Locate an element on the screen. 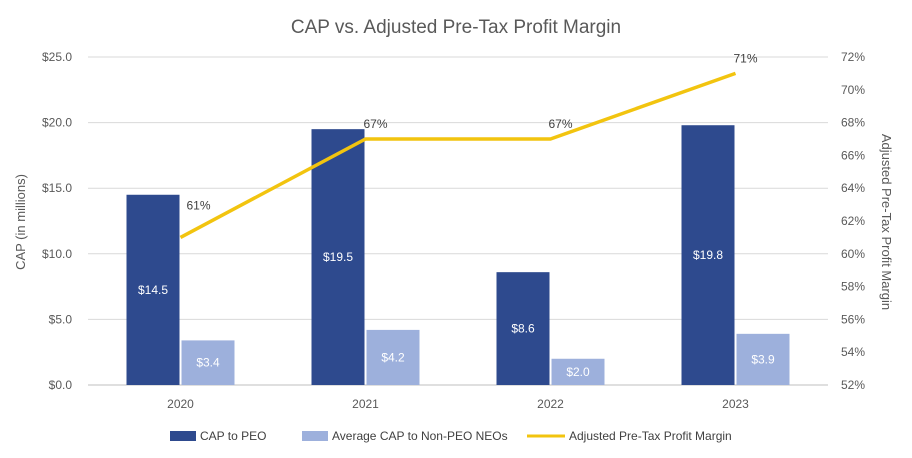  bar-data-label: $2.0 is located at coordinates (578, 372).